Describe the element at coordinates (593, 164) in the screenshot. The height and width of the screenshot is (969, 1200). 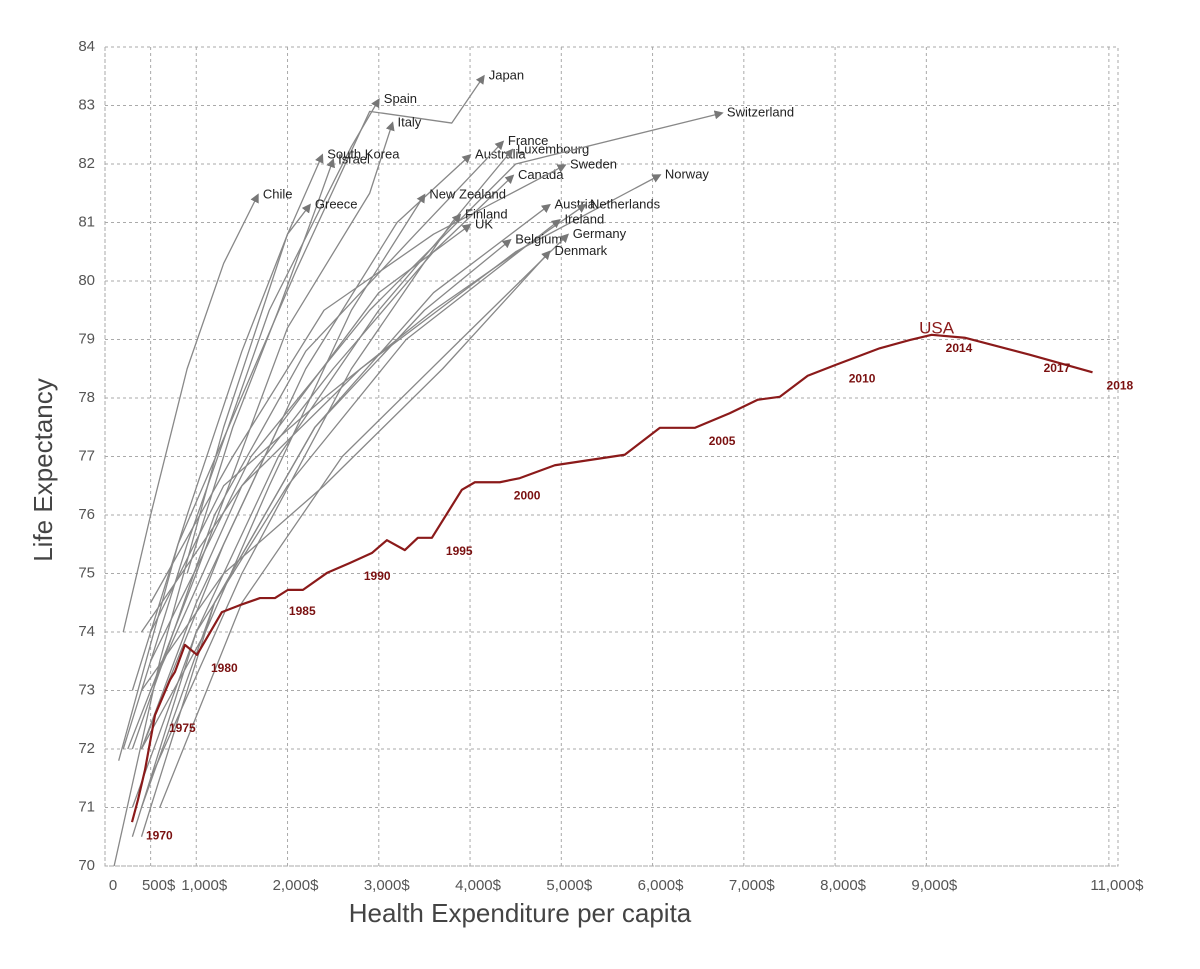
I see `series-label: Sweden` at that location.